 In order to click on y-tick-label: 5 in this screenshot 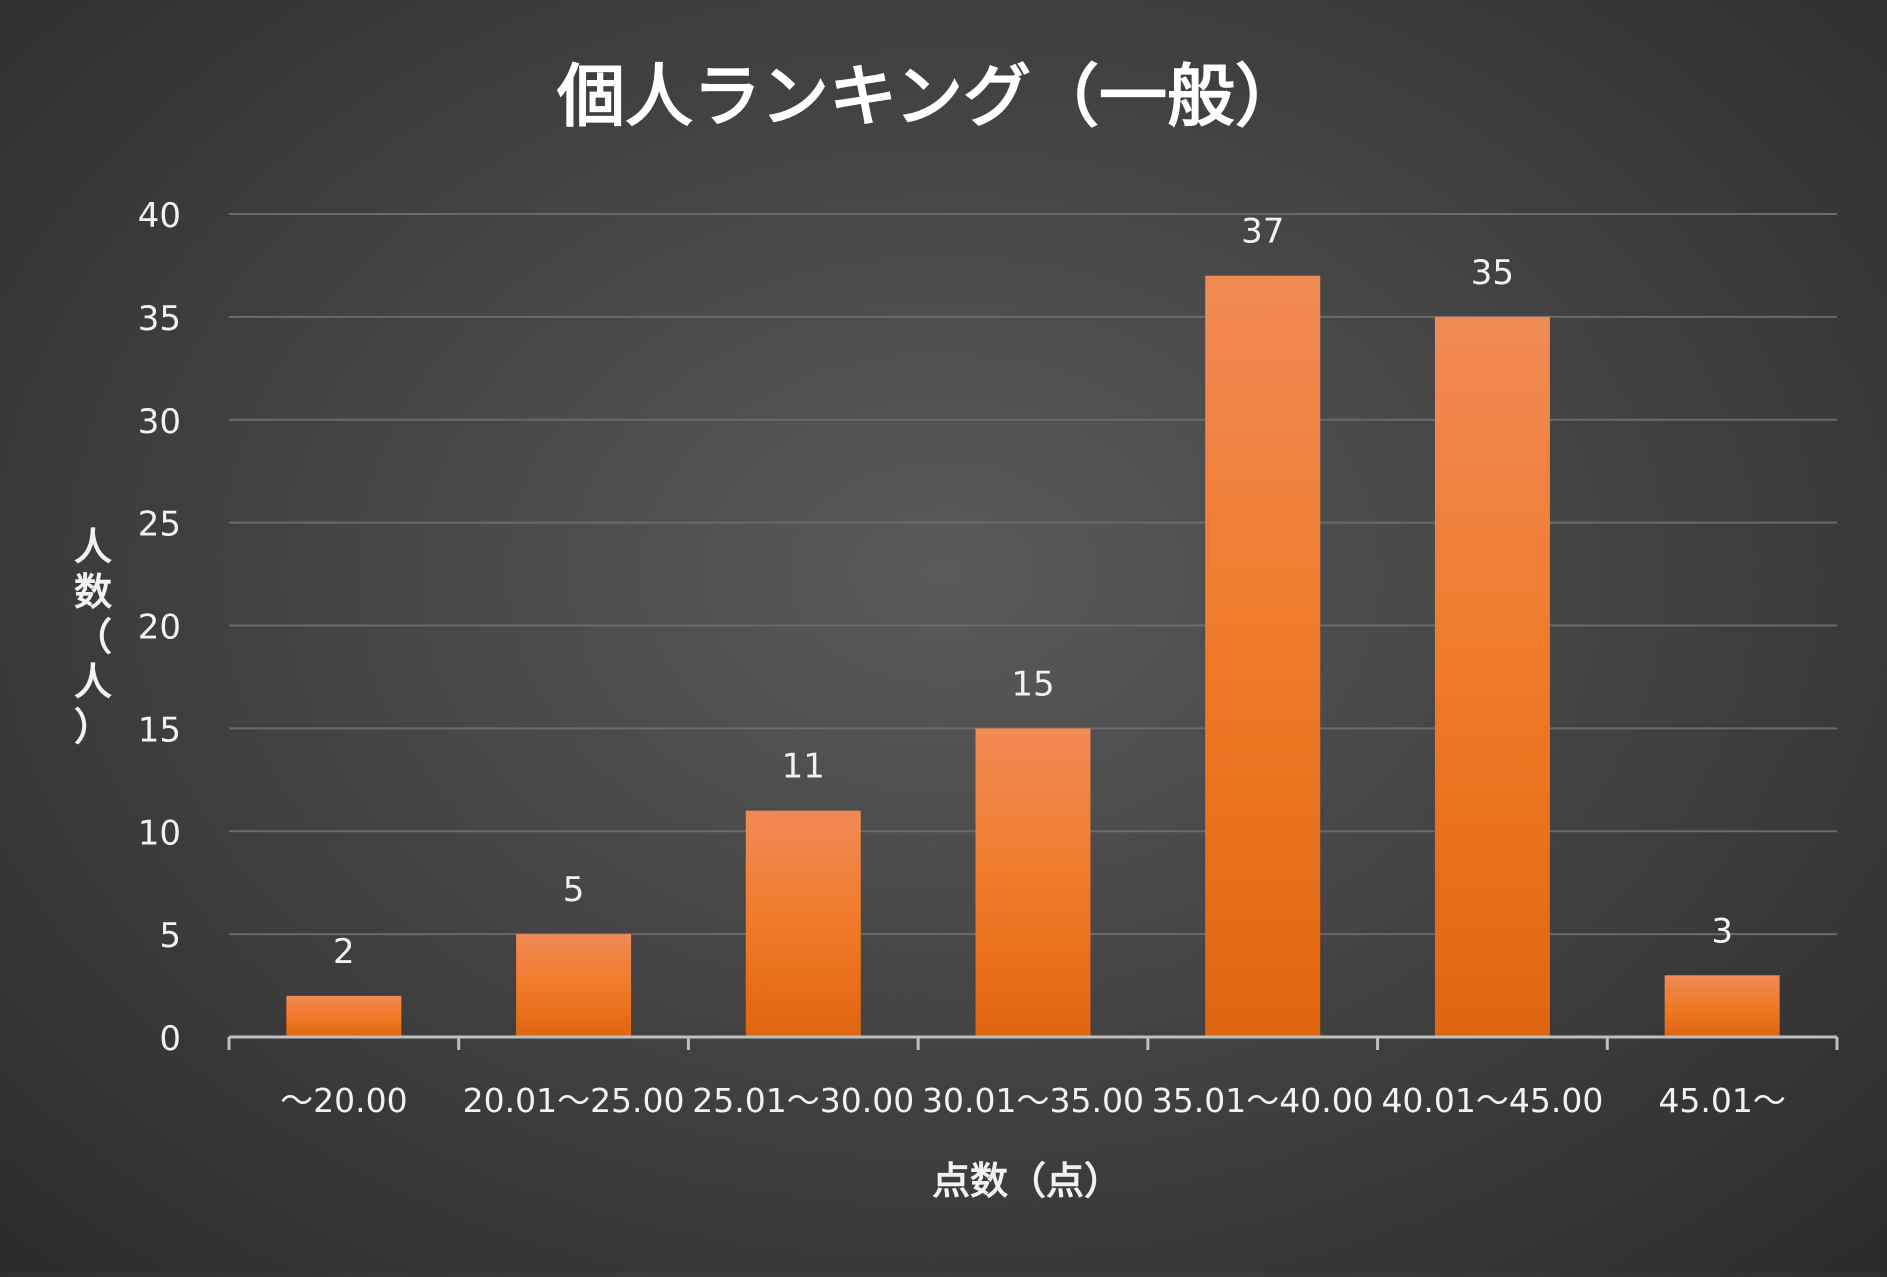, I will do `click(170, 936)`.